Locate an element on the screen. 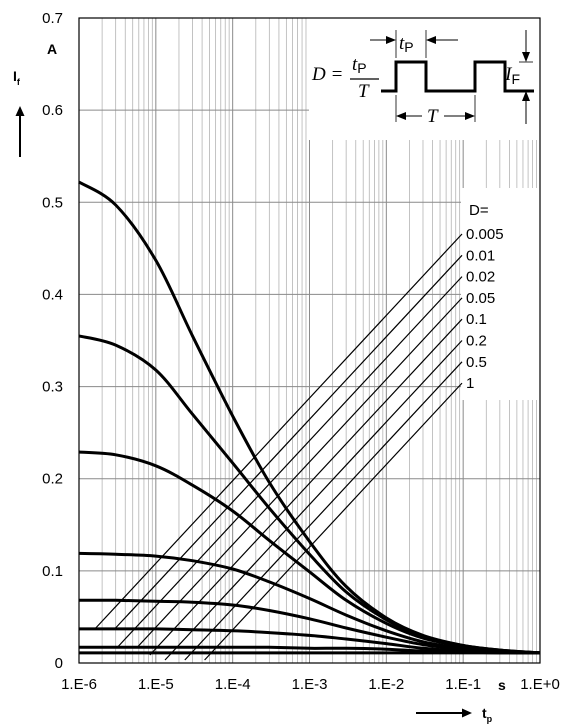 This screenshot has height=725, width=575. inset-if-arrowhead-bottom is located at coordinates (526, 96).